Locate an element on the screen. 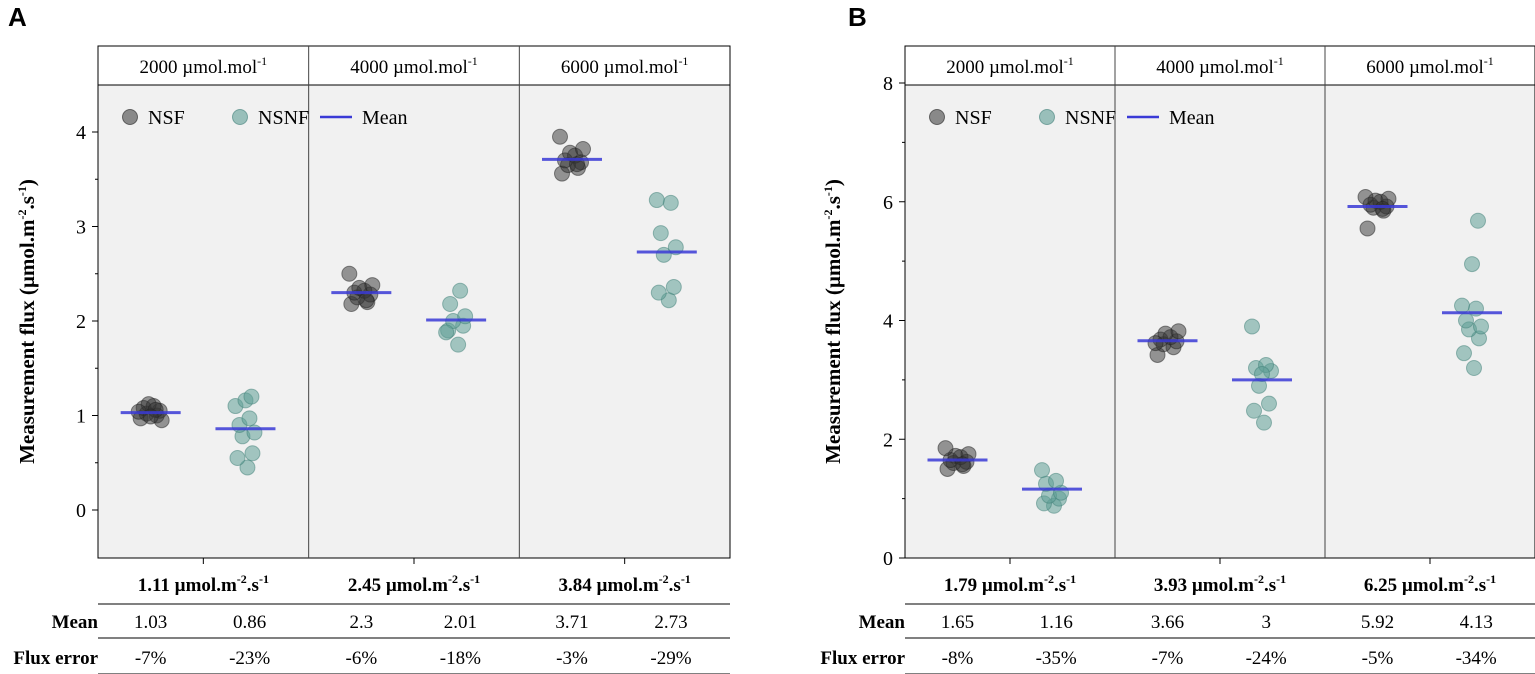  error-nsnf-cell: -18% is located at coordinates (460, 658).